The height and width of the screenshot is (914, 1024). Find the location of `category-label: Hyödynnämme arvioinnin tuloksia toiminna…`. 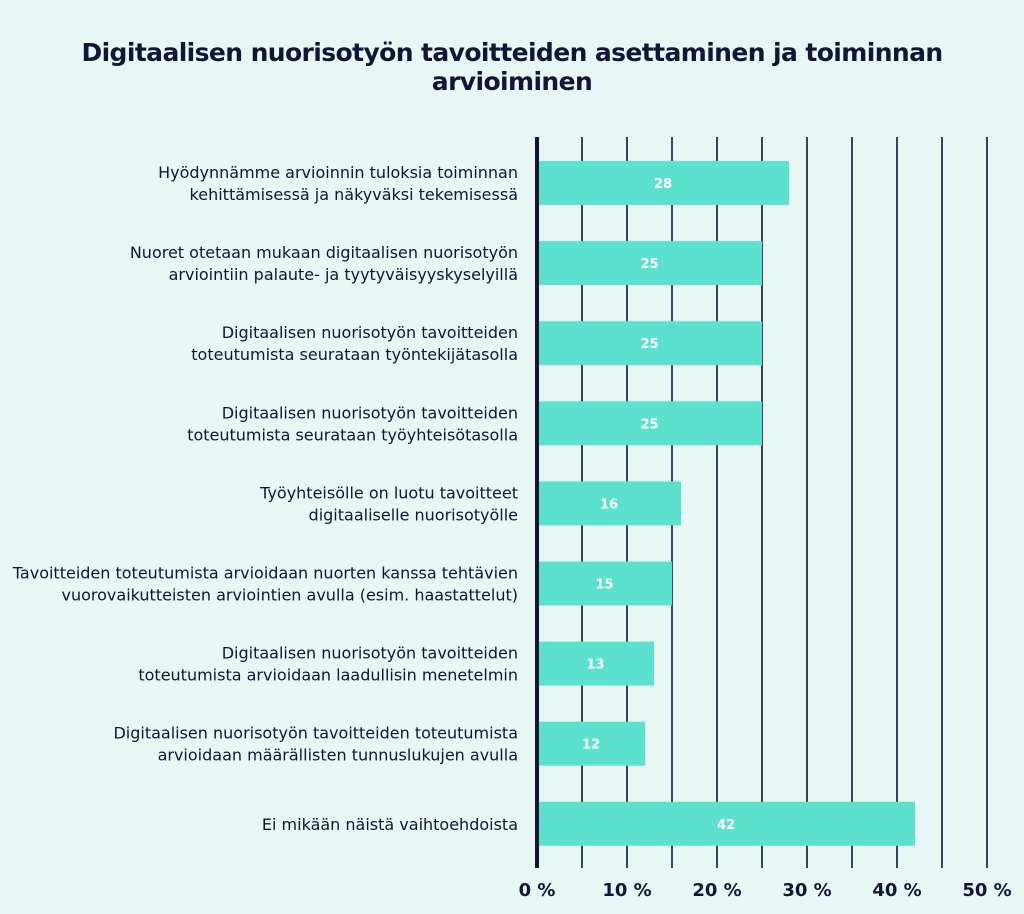

category-label: Hyödynnämme arvioinnin tuloksia toiminna… is located at coordinates (338, 172).